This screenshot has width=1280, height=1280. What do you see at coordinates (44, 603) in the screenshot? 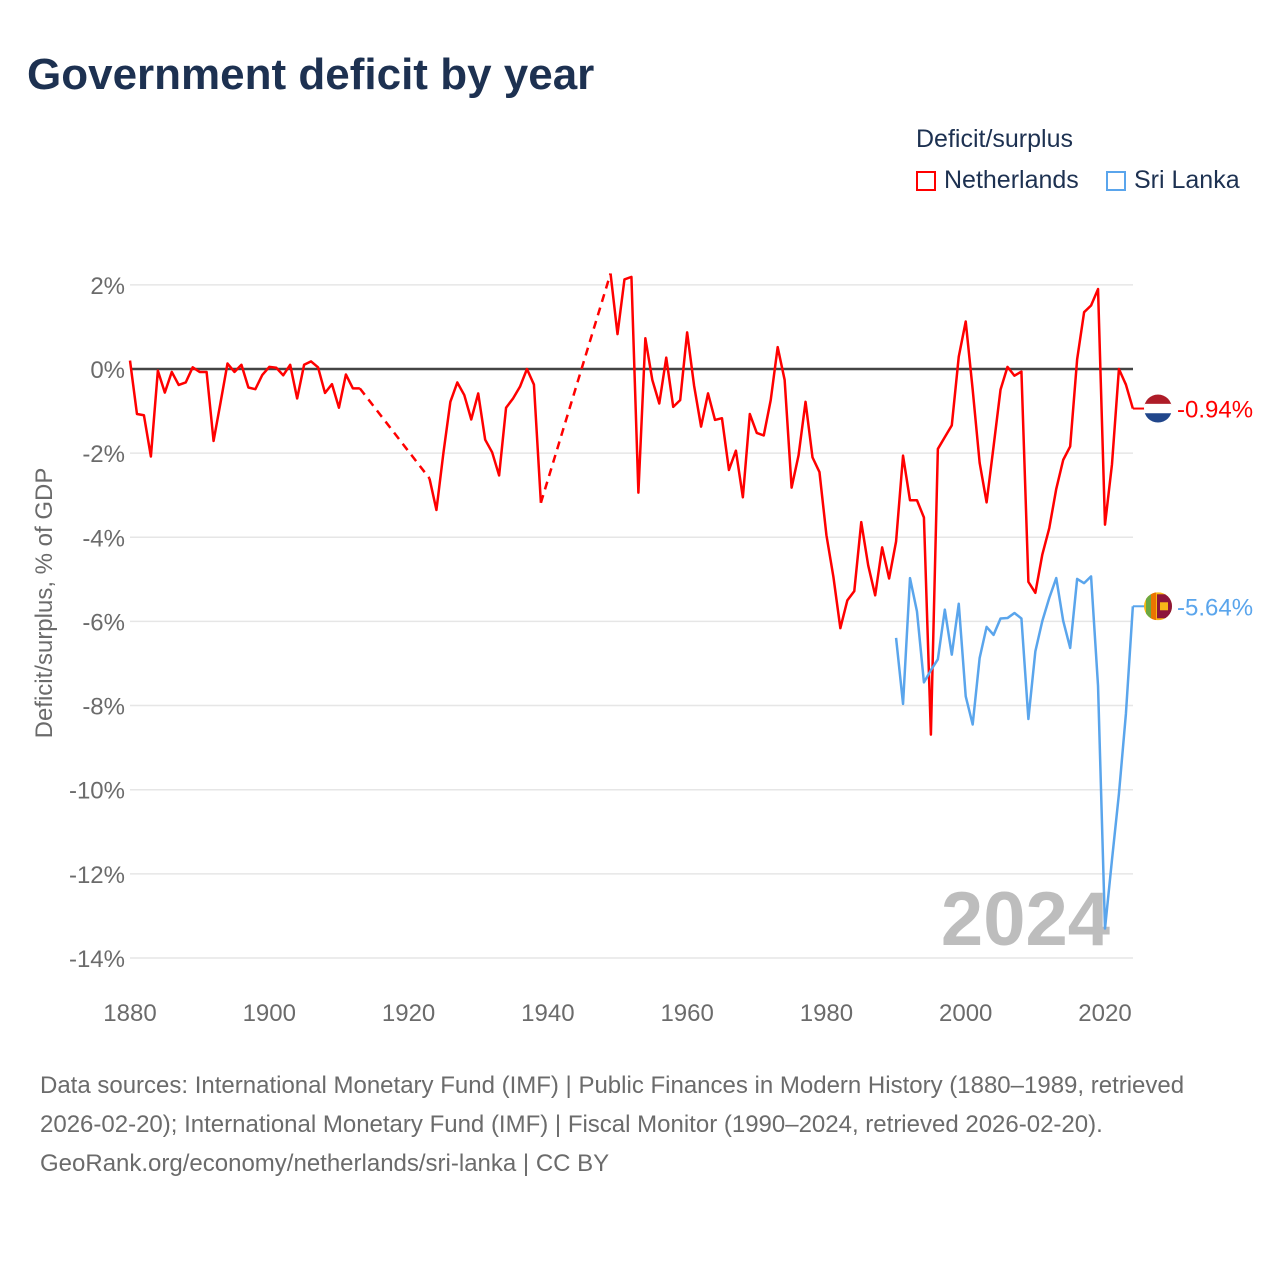
I see `y-axis-label: Deficit/surplus, % of GDP` at bounding box center [44, 603].